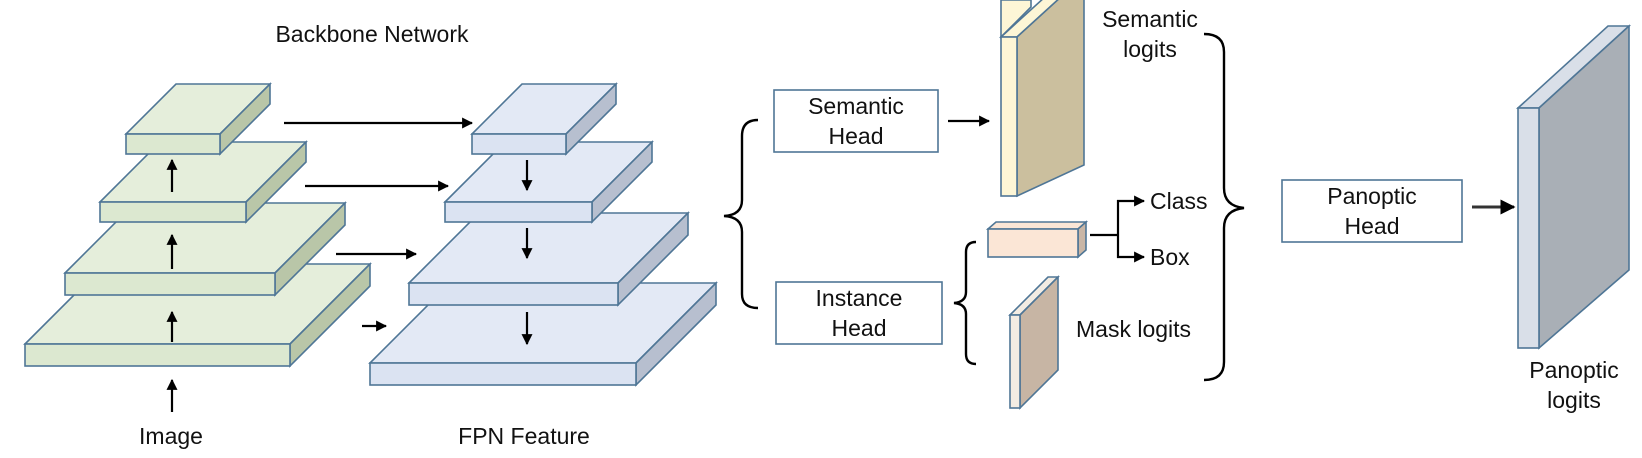 The image size is (1642, 458). I want to click on instance-outputs-brace, so click(965, 303).